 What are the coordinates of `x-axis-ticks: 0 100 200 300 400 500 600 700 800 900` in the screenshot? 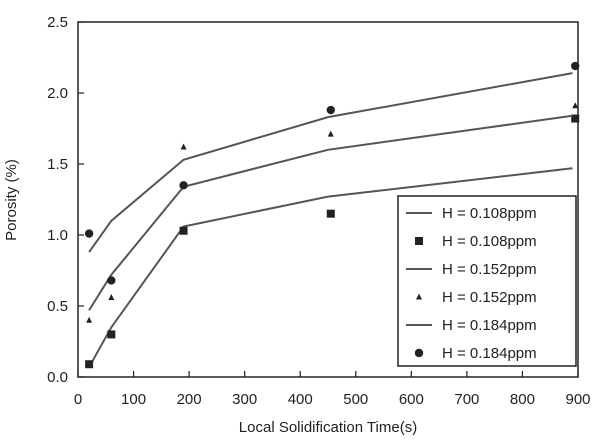 It's located at (332, 389).